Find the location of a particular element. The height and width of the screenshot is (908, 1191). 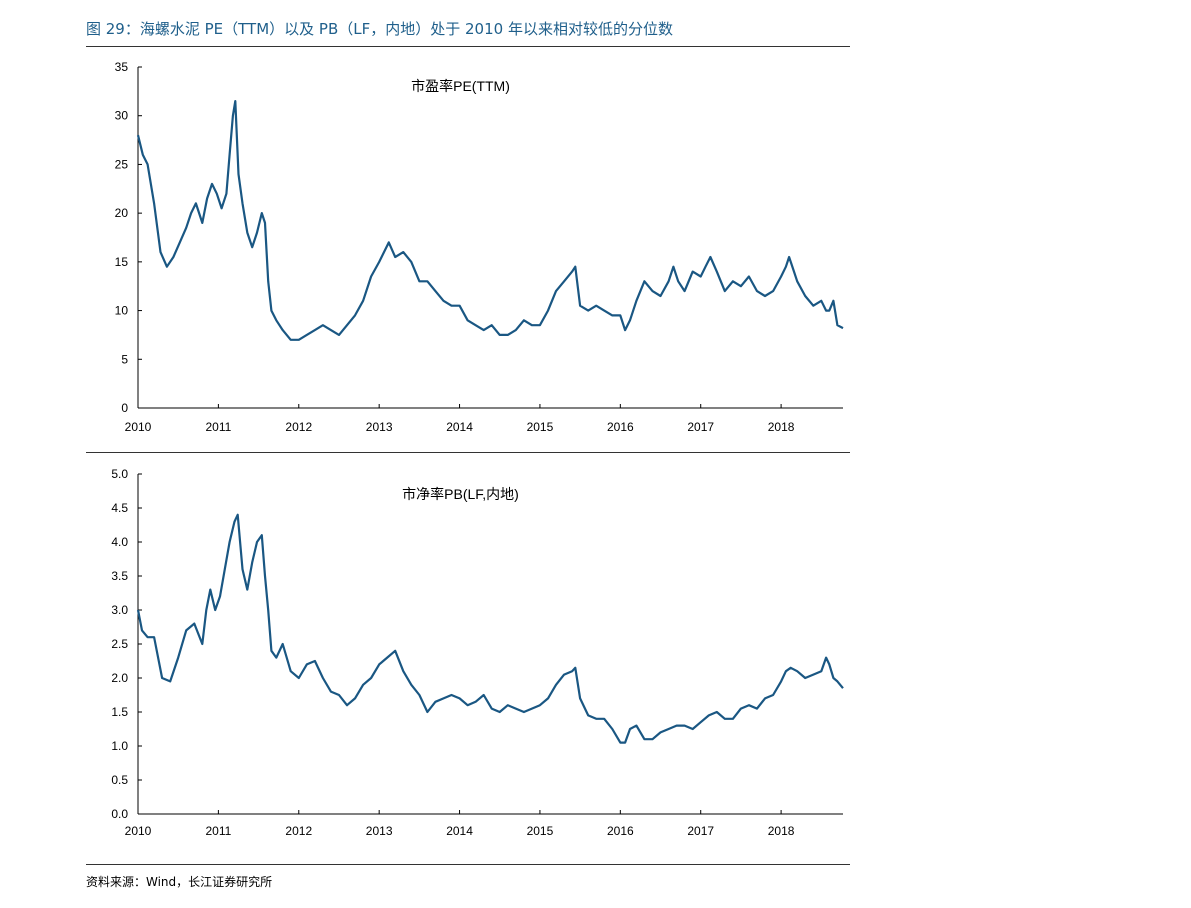

y-tick-label: 0.5 is located at coordinates (119, 780).